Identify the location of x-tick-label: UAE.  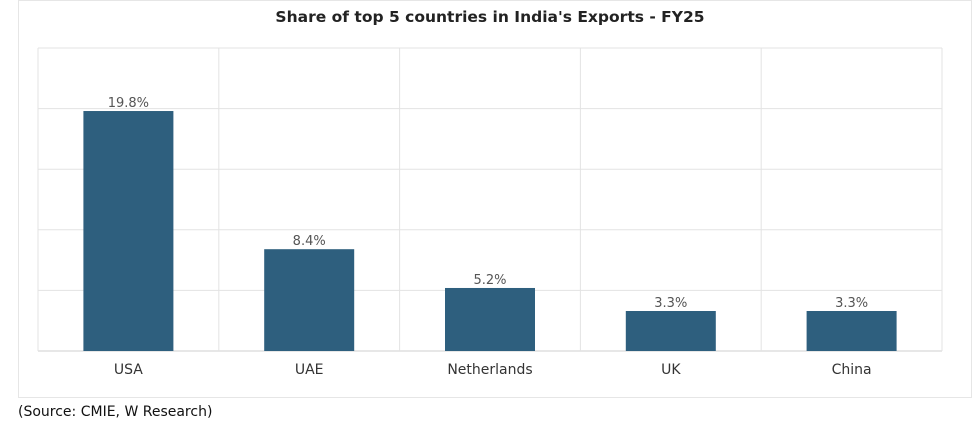
(309, 370).